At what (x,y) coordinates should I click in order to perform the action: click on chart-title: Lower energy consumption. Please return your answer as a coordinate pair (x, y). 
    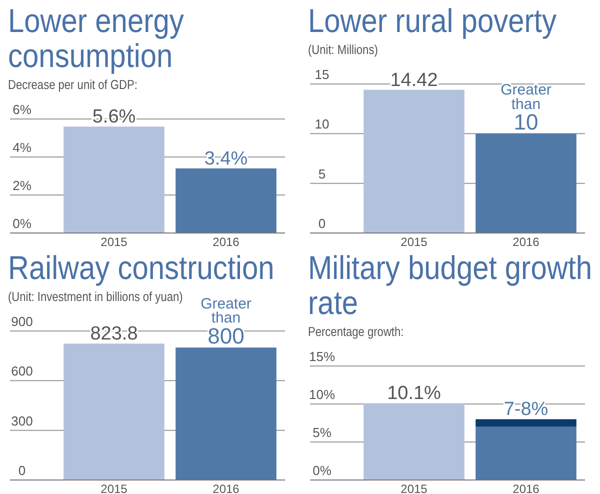
    Looking at the image, I should click on (96, 38).